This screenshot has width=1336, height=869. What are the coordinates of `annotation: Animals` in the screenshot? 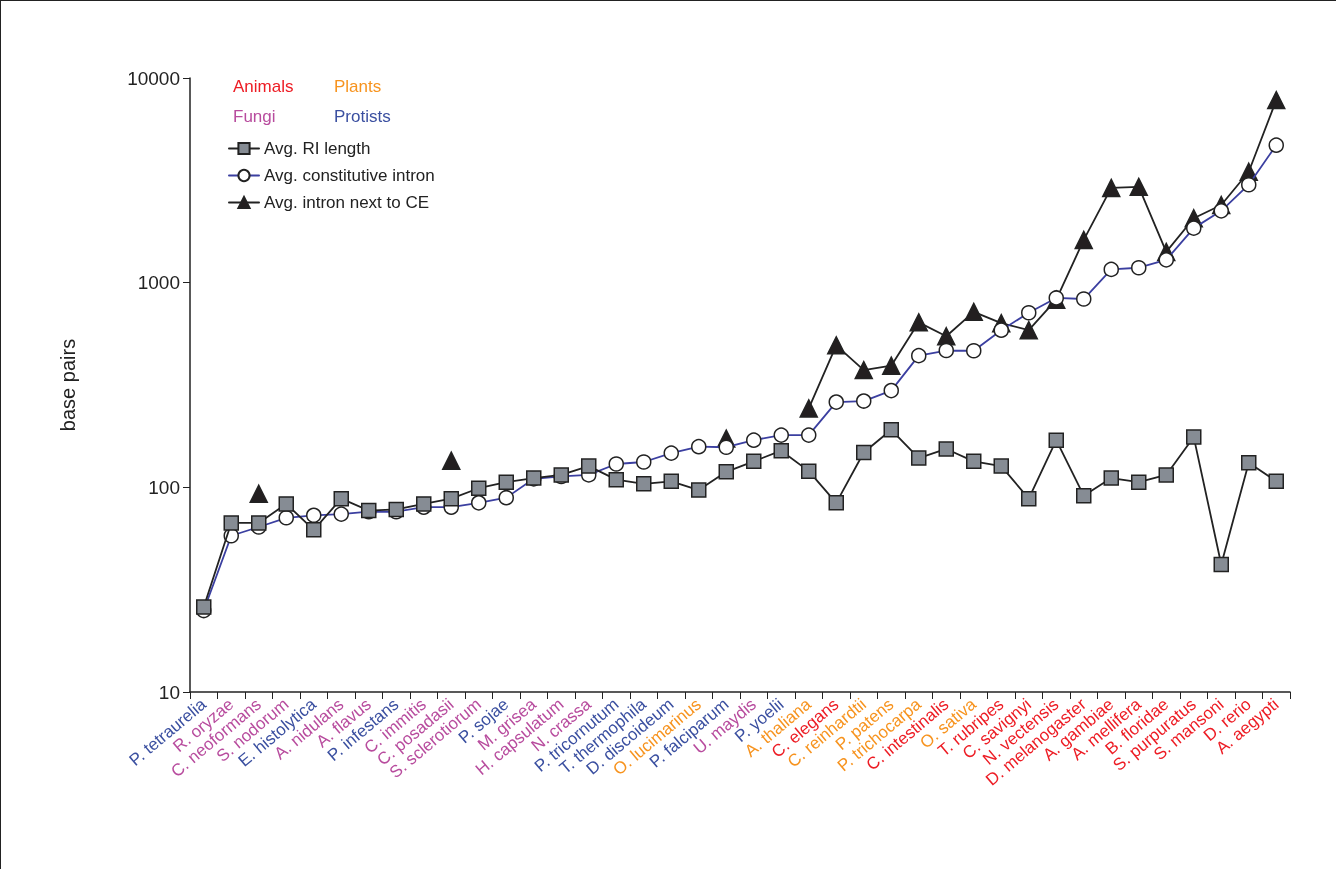 It's located at (263, 86).